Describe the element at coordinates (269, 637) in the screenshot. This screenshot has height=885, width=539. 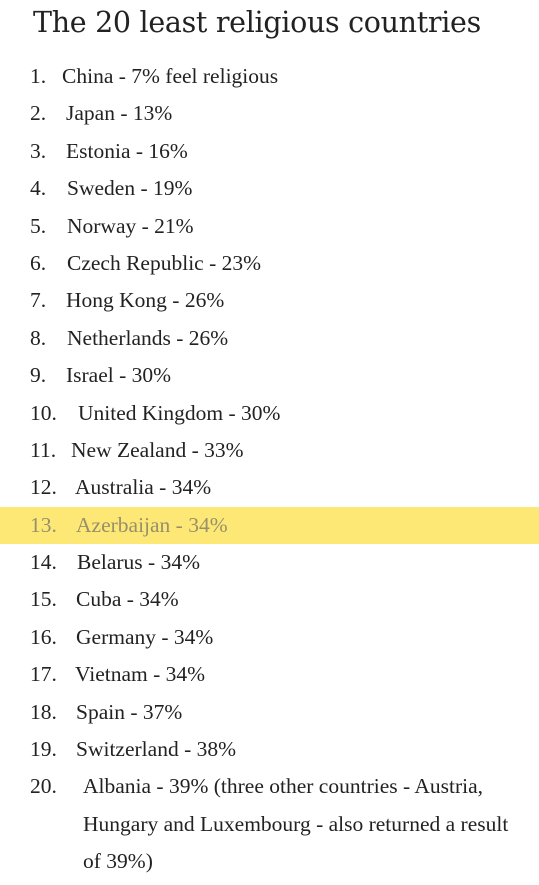
I see `list-item: 16. Germany - 34%` at that location.